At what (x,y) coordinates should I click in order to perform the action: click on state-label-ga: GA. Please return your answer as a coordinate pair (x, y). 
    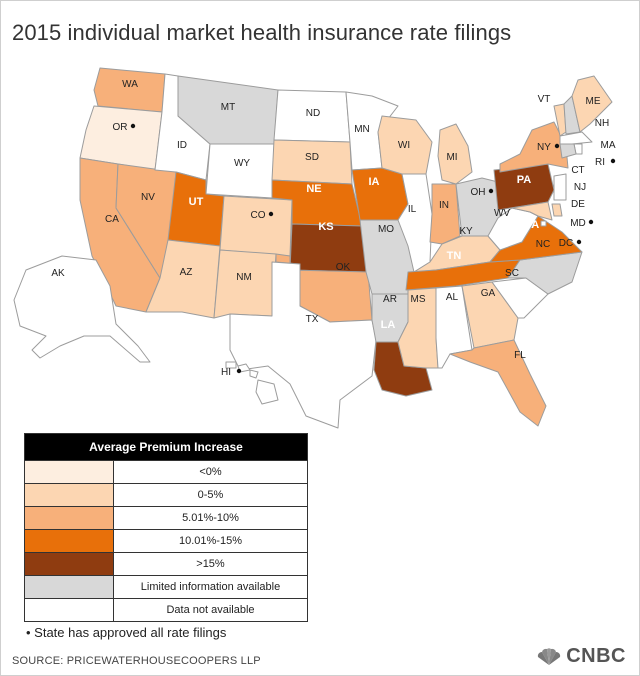
    Looking at the image, I should click on (488, 293).